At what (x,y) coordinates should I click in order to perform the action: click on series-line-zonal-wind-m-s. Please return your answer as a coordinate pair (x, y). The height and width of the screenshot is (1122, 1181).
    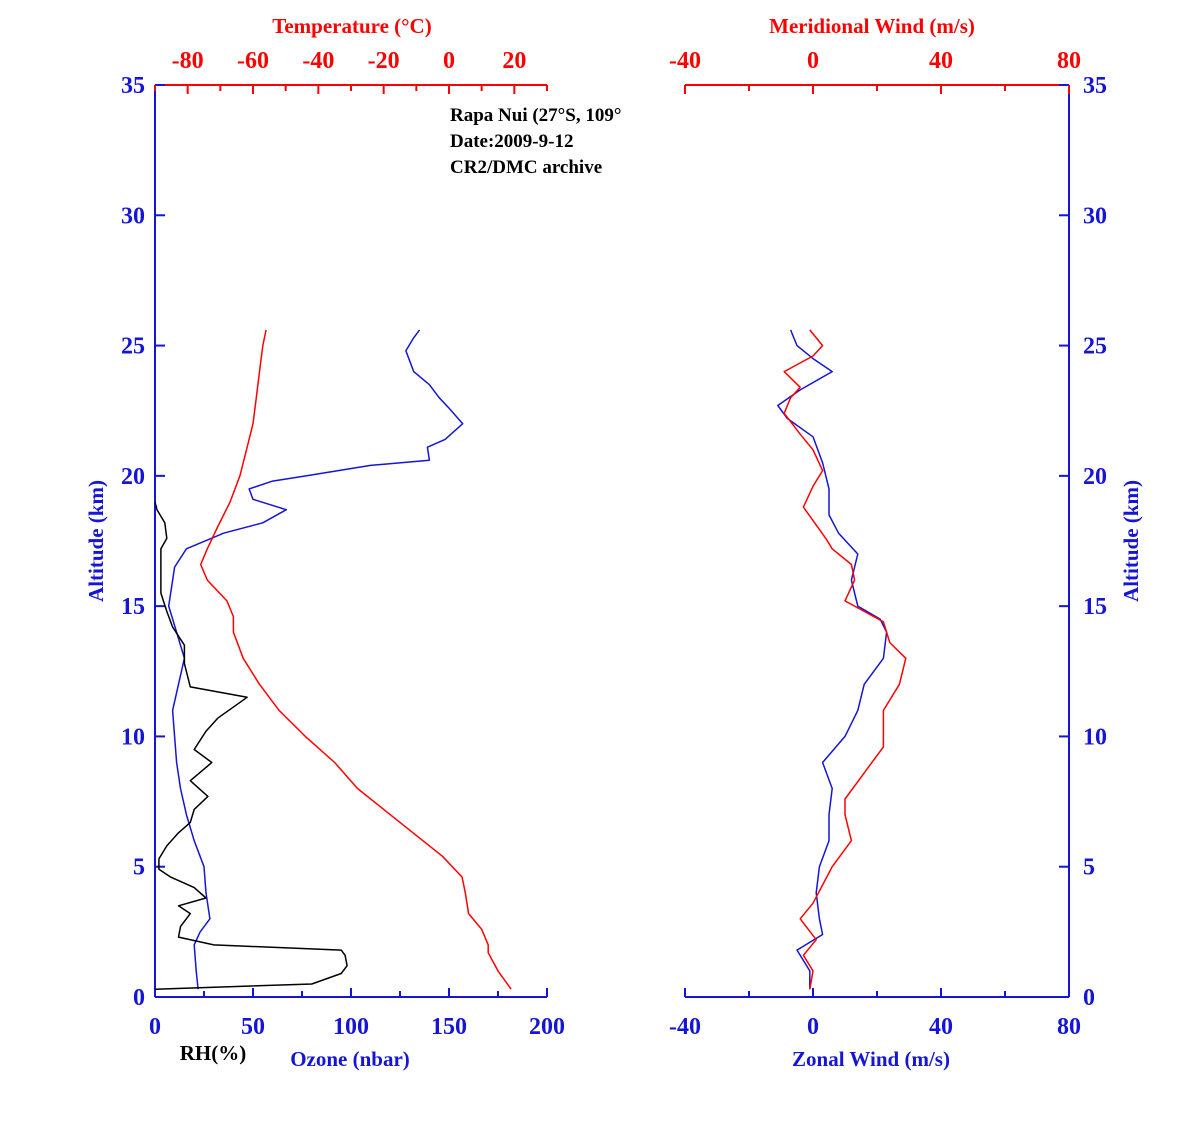
    Looking at the image, I should click on (832, 659).